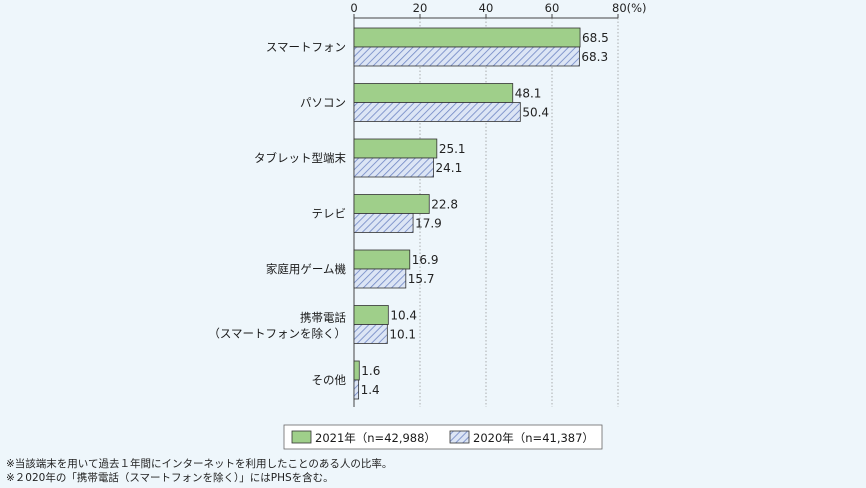 The height and width of the screenshot is (488, 866). What do you see at coordinates (528, 94) in the screenshot?
I see `data-label: 48.1` at bounding box center [528, 94].